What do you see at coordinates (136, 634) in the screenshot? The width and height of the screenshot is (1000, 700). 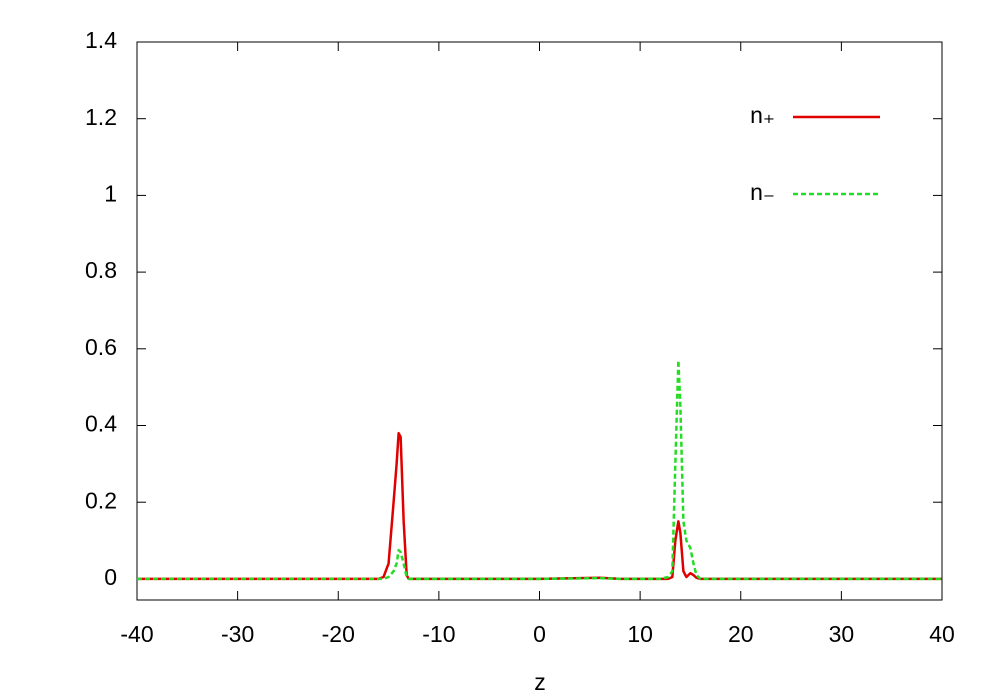 I see `x-tick-label: -40` at bounding box center [136, 634].